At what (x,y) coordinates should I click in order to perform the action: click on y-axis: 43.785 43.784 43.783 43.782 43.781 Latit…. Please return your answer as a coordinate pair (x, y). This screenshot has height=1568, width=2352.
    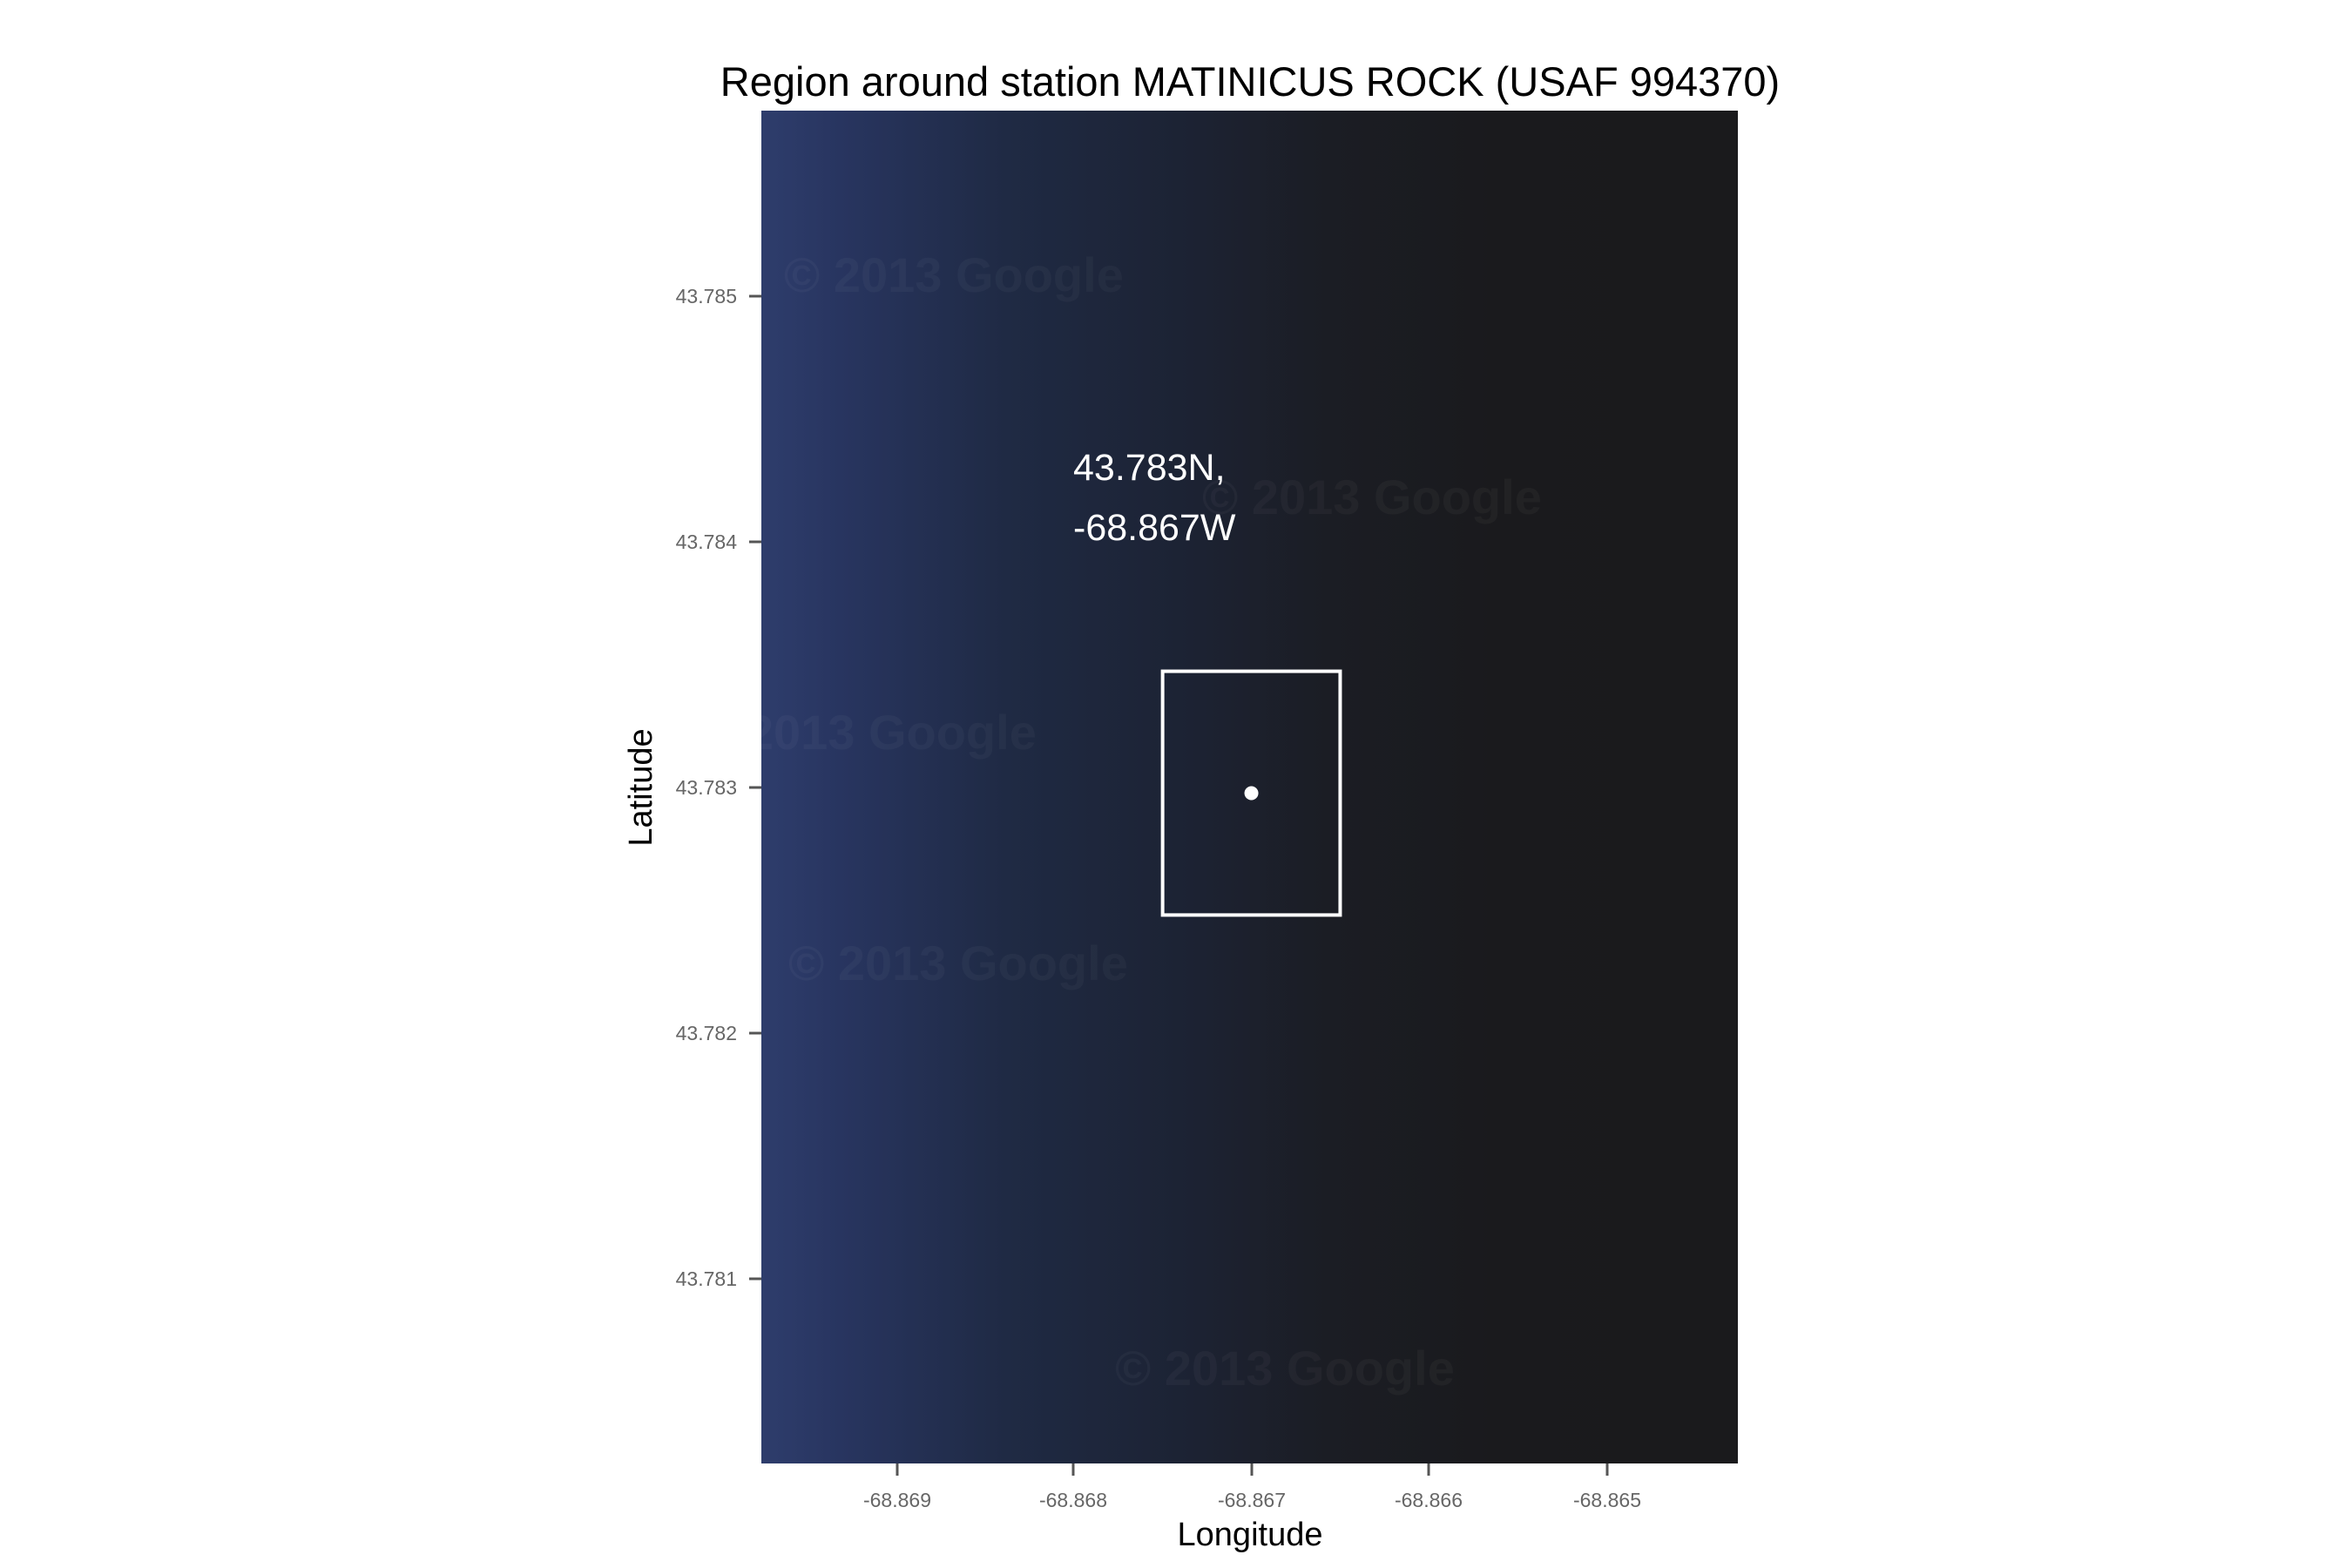
    Looking at the image, I should click on (692, 787).